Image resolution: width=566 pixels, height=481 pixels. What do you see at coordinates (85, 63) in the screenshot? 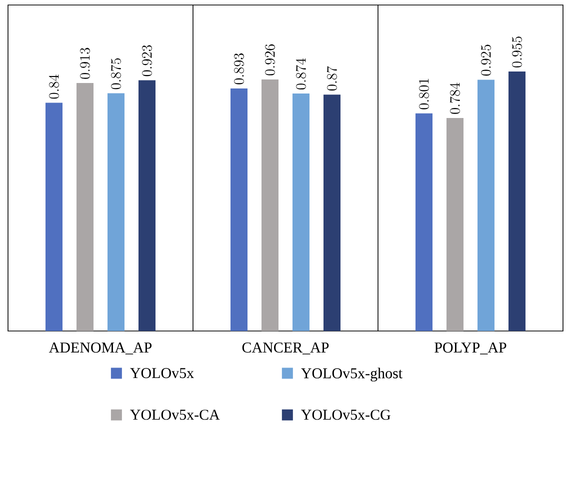
I see `data-label: 0.913` at bounding box center [85, 63].